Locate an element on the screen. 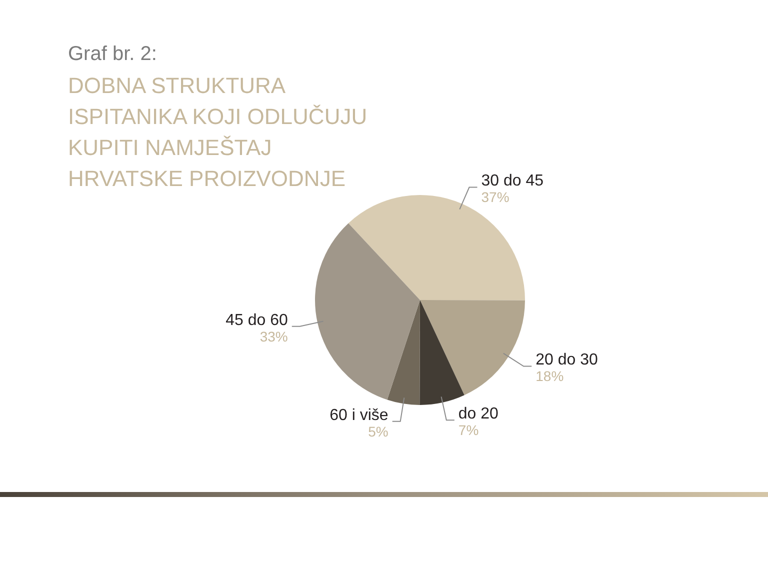 This screenshot has width=768, height=576. text: Graf br. 2: is located at coordinates (113, 54).